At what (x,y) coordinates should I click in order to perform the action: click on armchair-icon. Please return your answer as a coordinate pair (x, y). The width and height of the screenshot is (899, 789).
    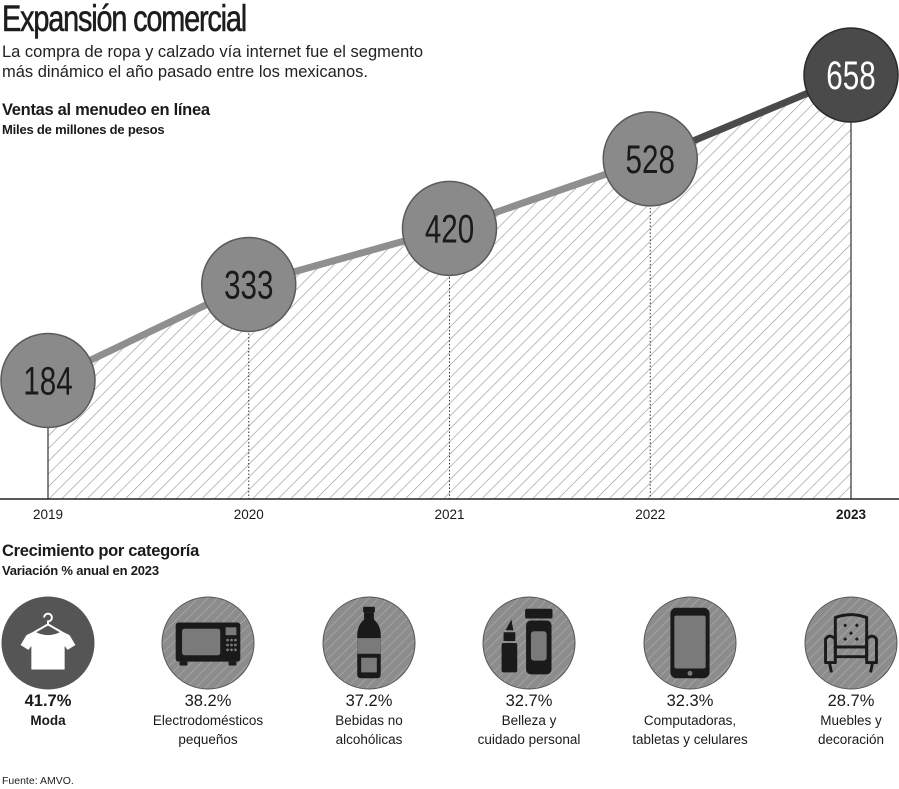
    Looking at the image, I should click on (851, 643).